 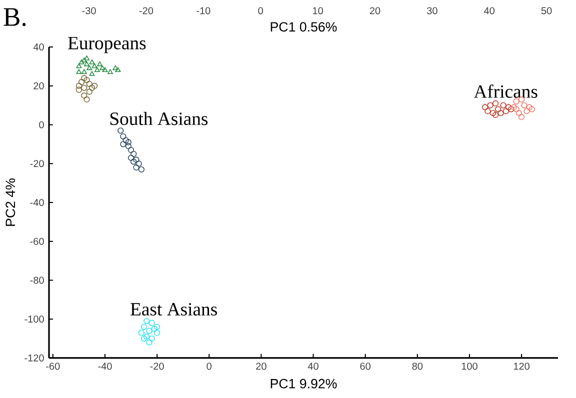 I want to click on y-tick-label: -40, so click(x=37, y=202).